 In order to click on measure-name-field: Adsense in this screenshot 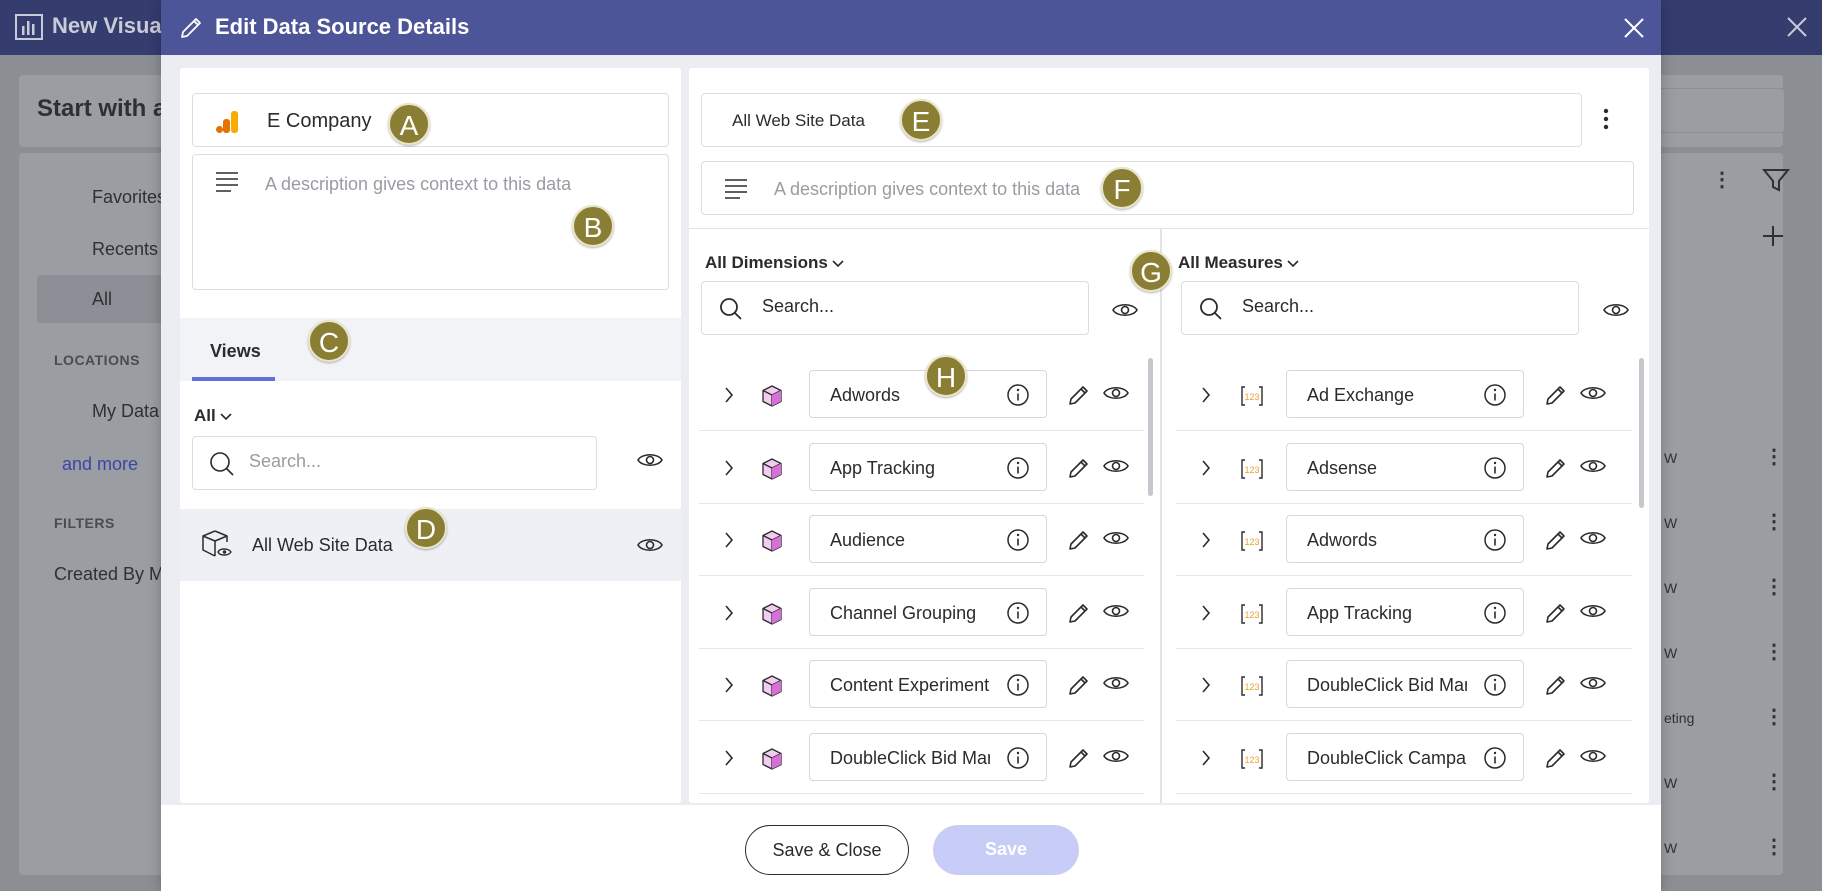, I will do `click(1405, 466)`.